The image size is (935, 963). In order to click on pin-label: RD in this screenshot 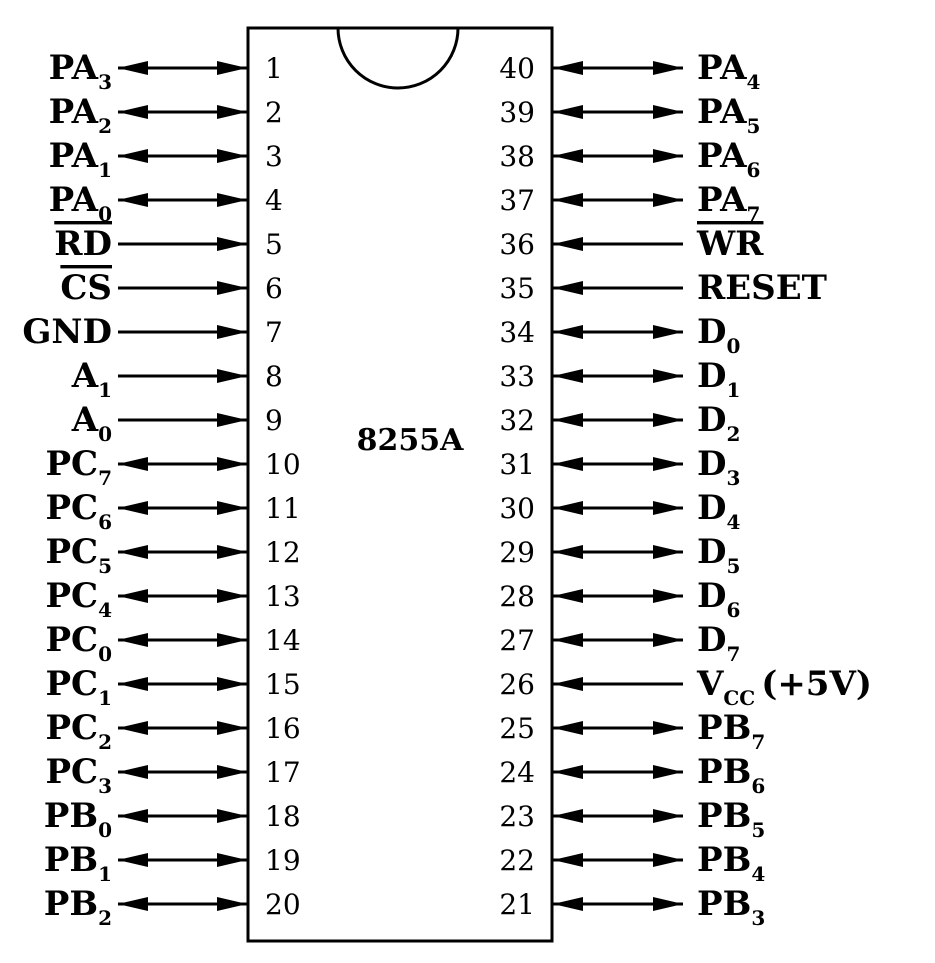, I will do `click(83, 244)`.